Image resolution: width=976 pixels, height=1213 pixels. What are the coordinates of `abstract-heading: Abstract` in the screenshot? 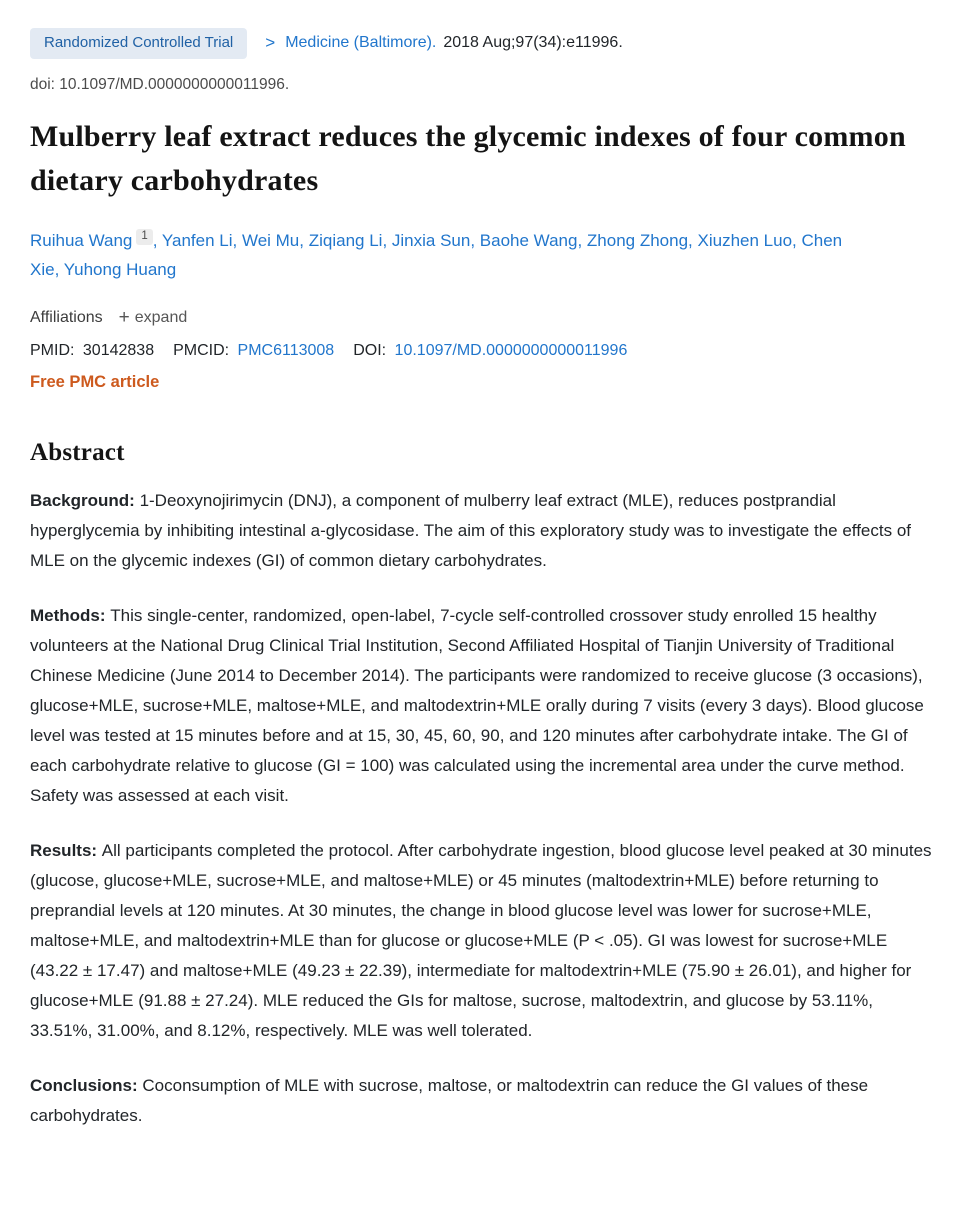 It's located at (77, 453).